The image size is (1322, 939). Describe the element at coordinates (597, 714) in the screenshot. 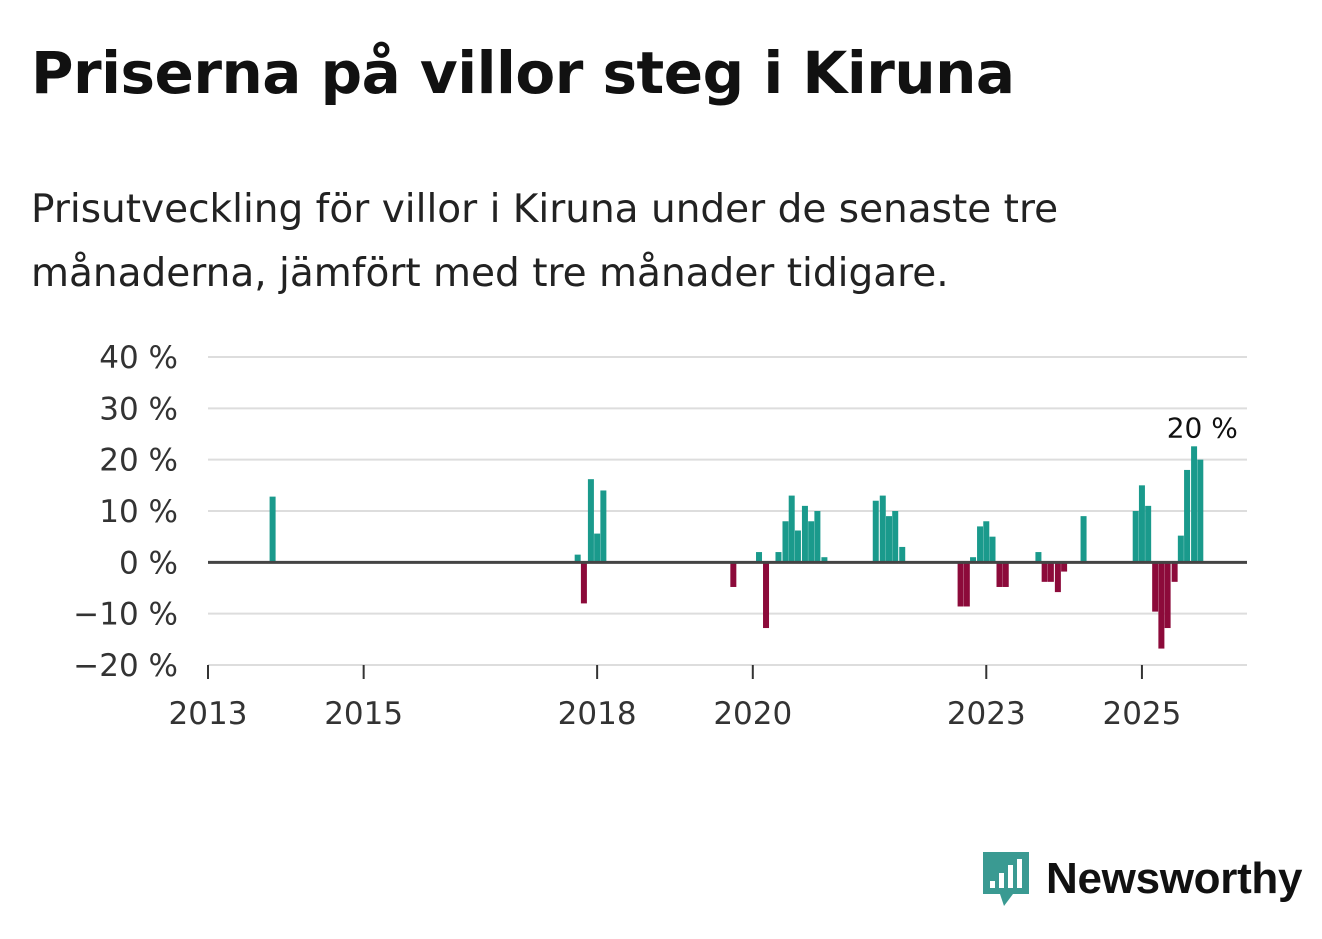

I see `x-tick-label: 2018` at that location.